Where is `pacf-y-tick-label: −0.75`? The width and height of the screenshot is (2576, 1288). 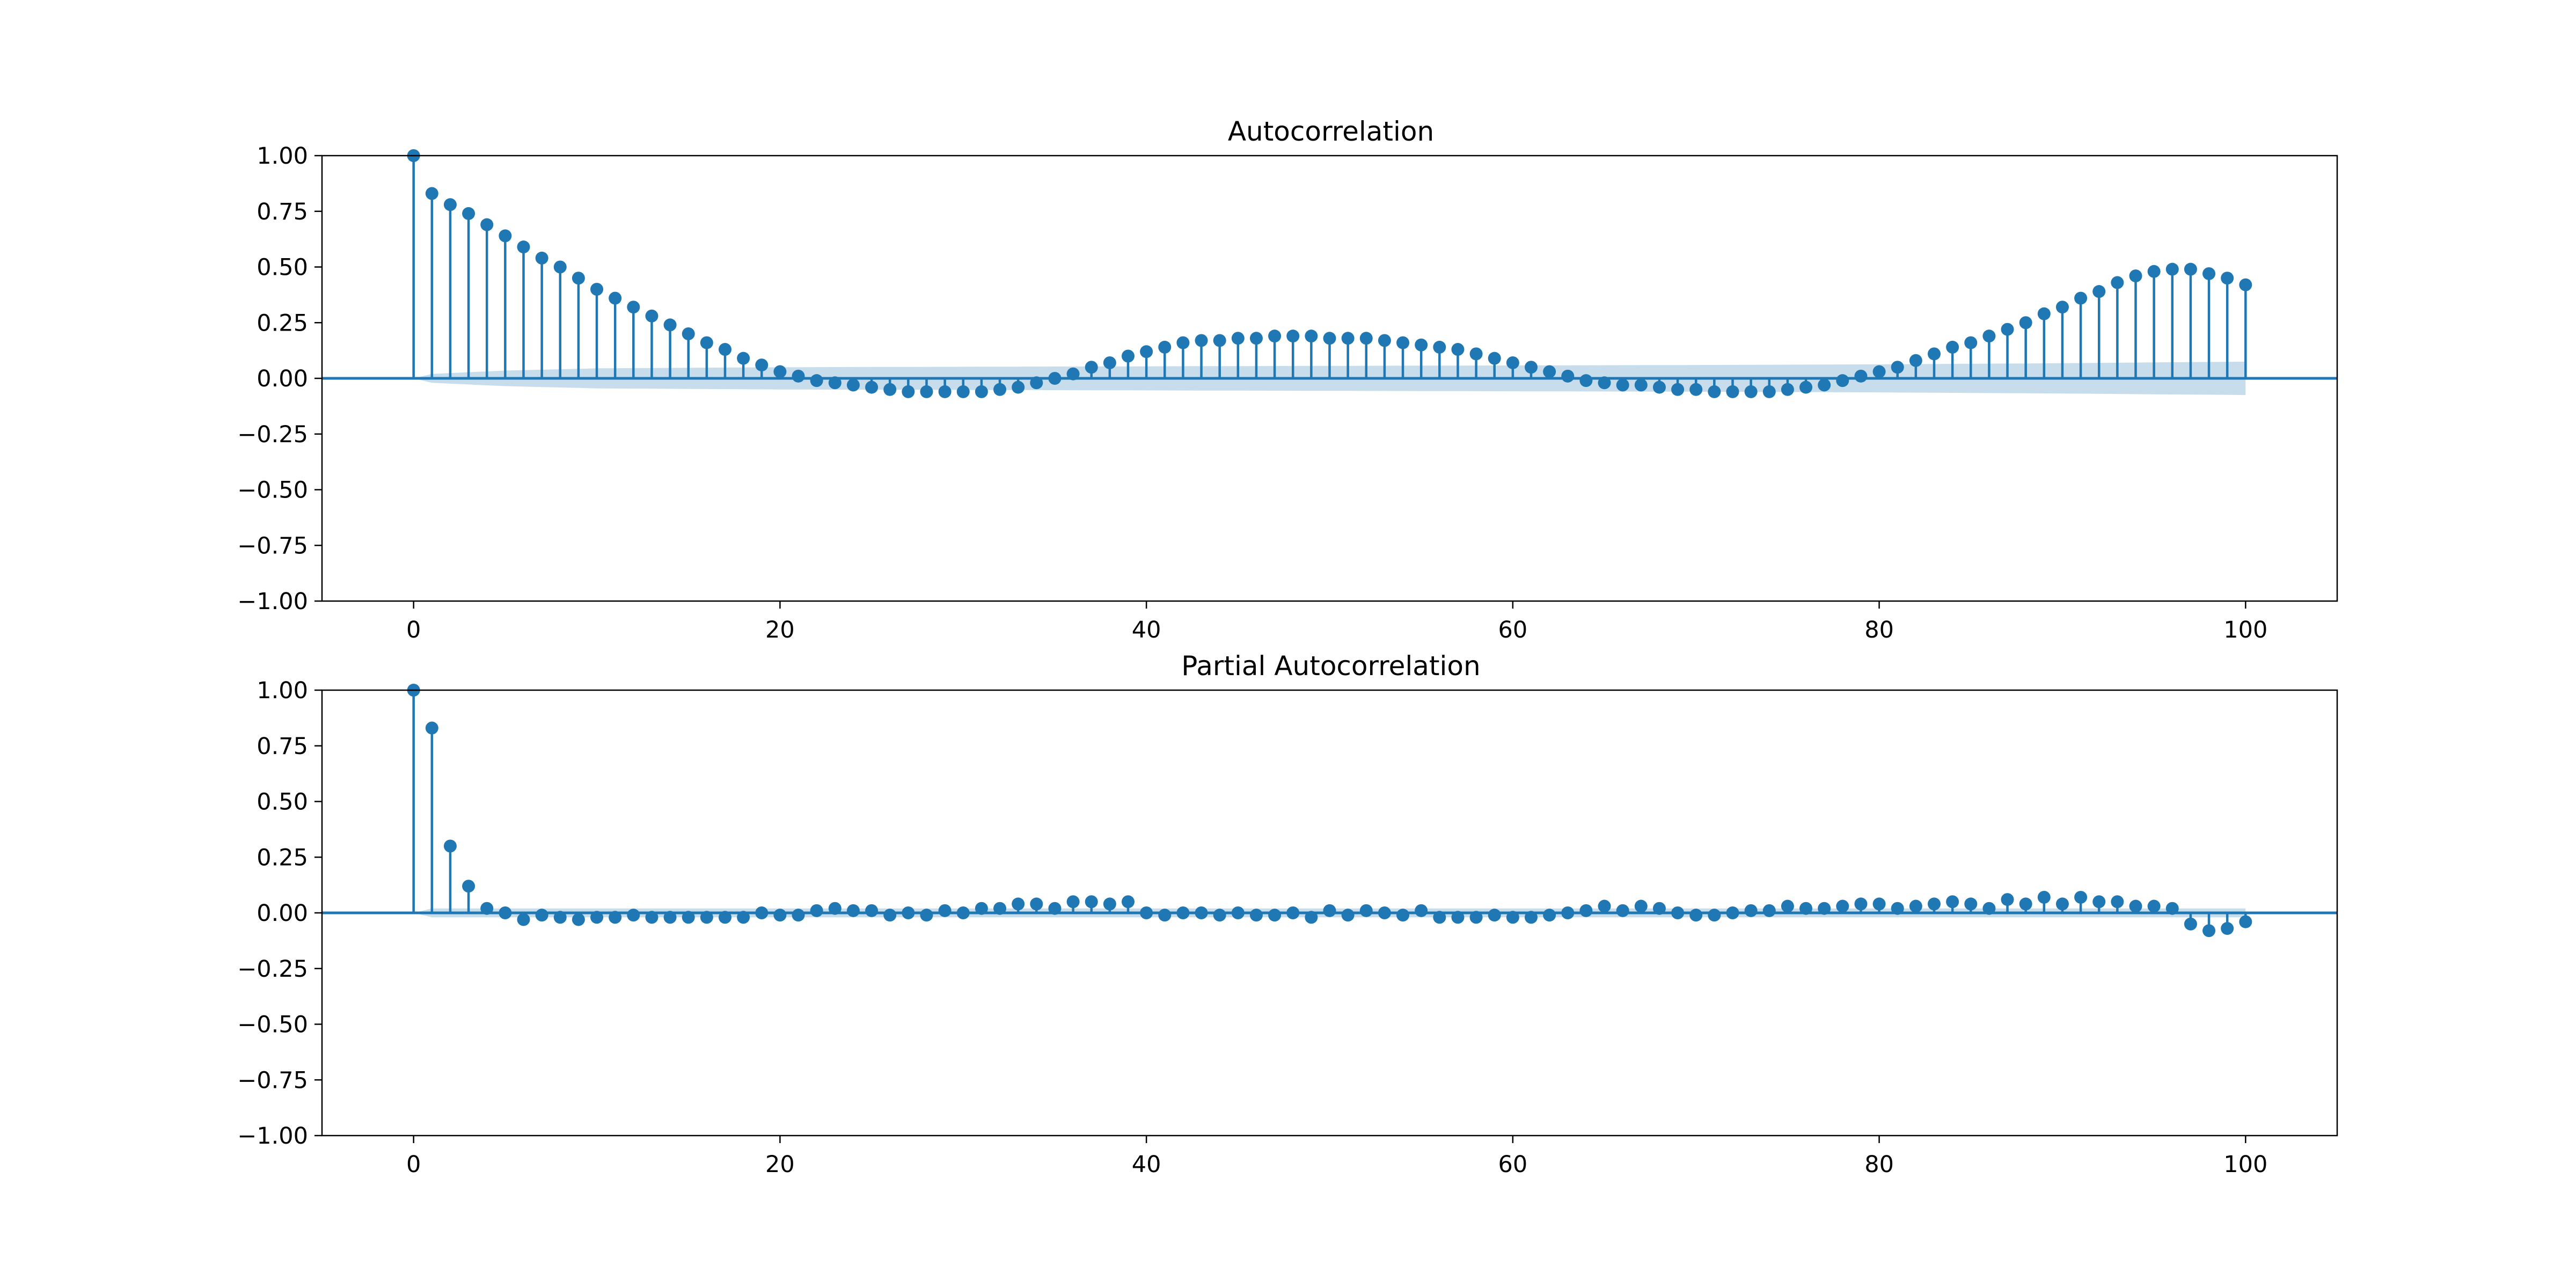 pacf-y-tick-label: −0.75 is located at coordinates (272, 1080).